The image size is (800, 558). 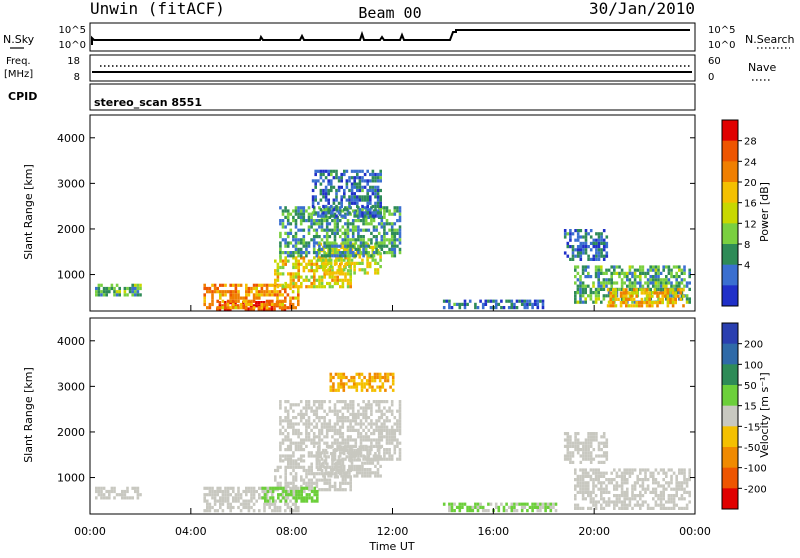 What do you see at coordinates (391, 546) in the screenshot?
I see `time-xlabel: Time UT` at bounding box center [391, 546].